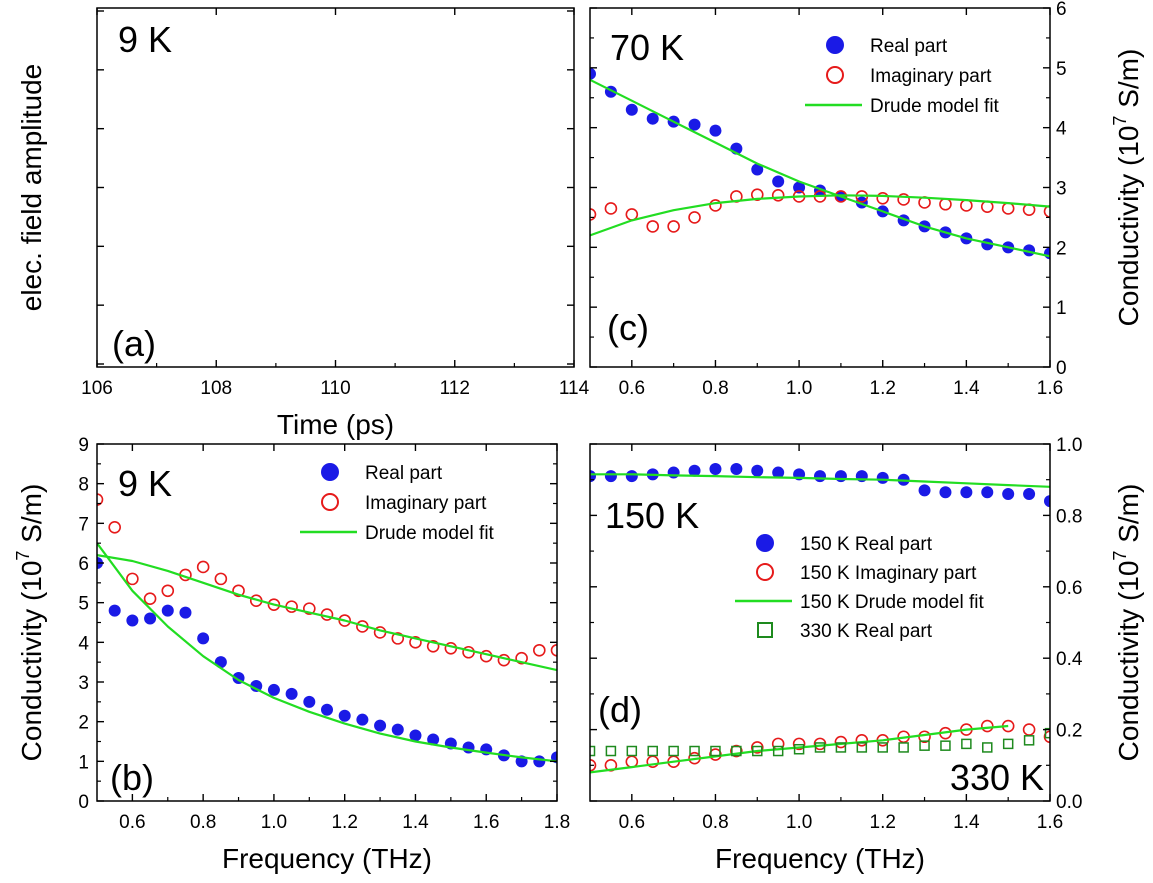  I want to click on y-tick-label: 2, so click(1061, 248).